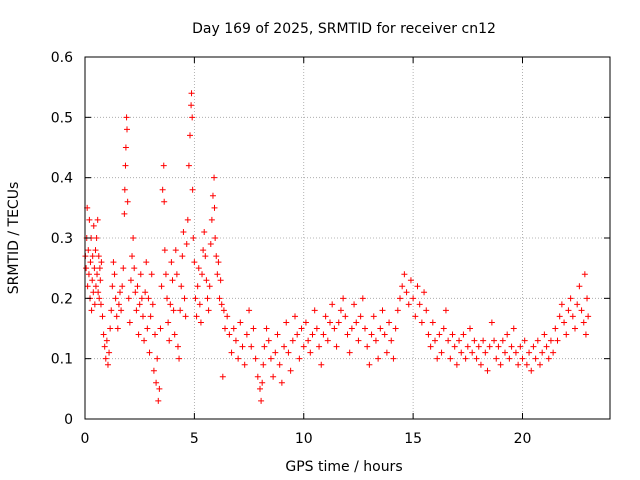 The width and height of the screenshot is (640, 480). Describe the element at coordinates (62, 239) in the screenshot. I see `y-tick-label: 0.3` at that location.